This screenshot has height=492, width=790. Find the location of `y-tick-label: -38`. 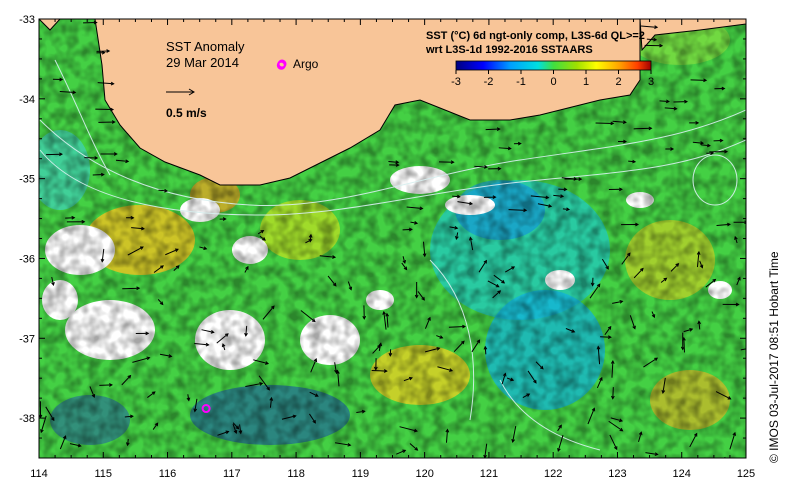

y-tick-label: -38 is located at coordinates (27, 419).